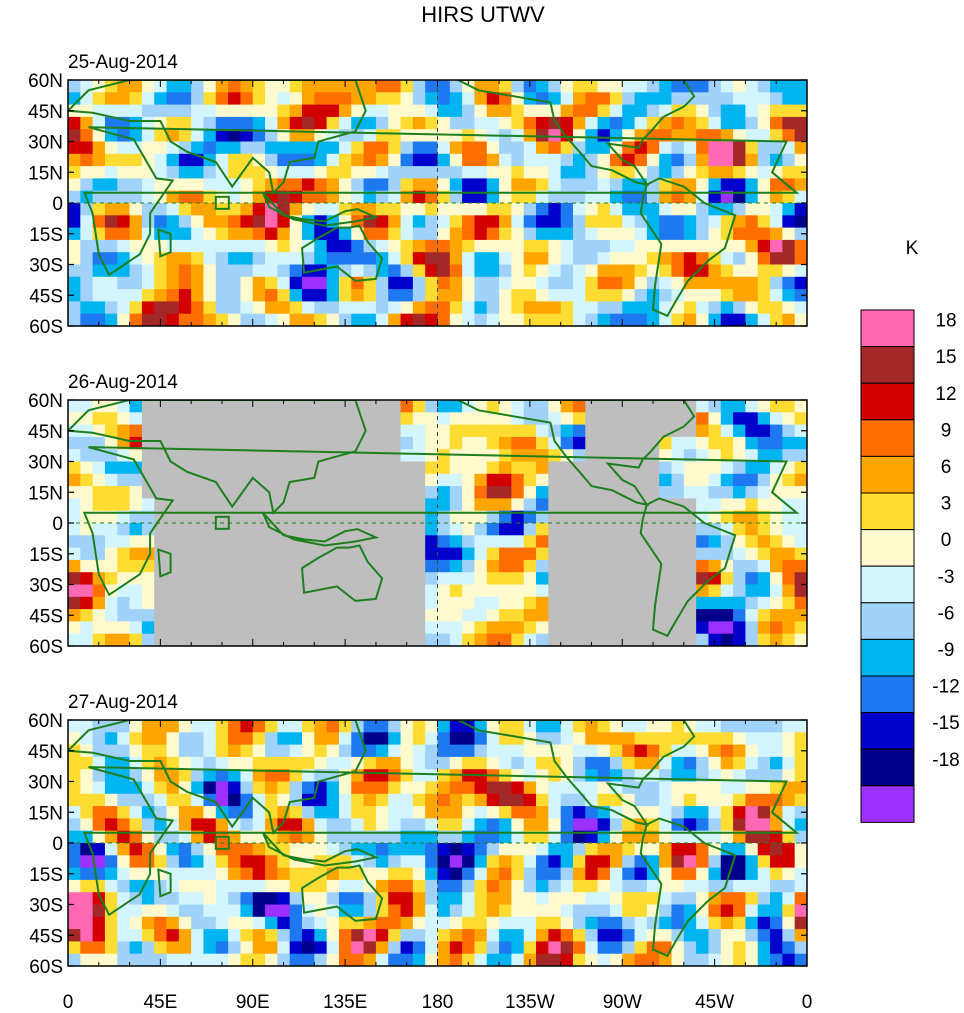  What do you see at coordinates (46, 266) in the screenshot?
I see `lat-tick-label: 30S` at bounding box center [46, 266].